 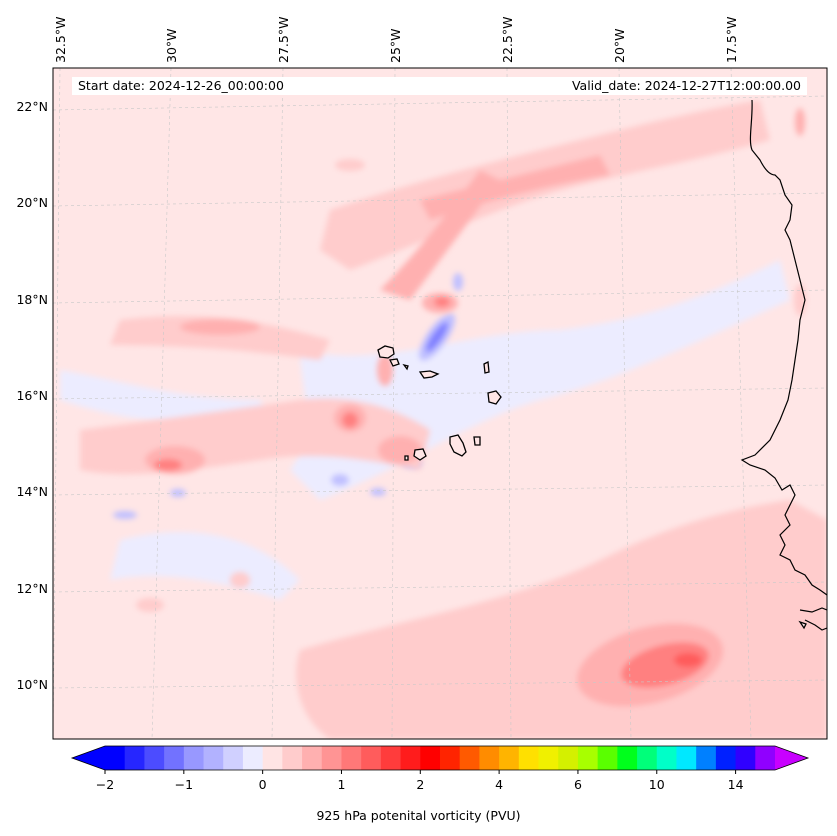 What do you see at coordinates (440, 235) in the screenshot?
I see `pv-pink-ridge` at bounding box center [440, 235].